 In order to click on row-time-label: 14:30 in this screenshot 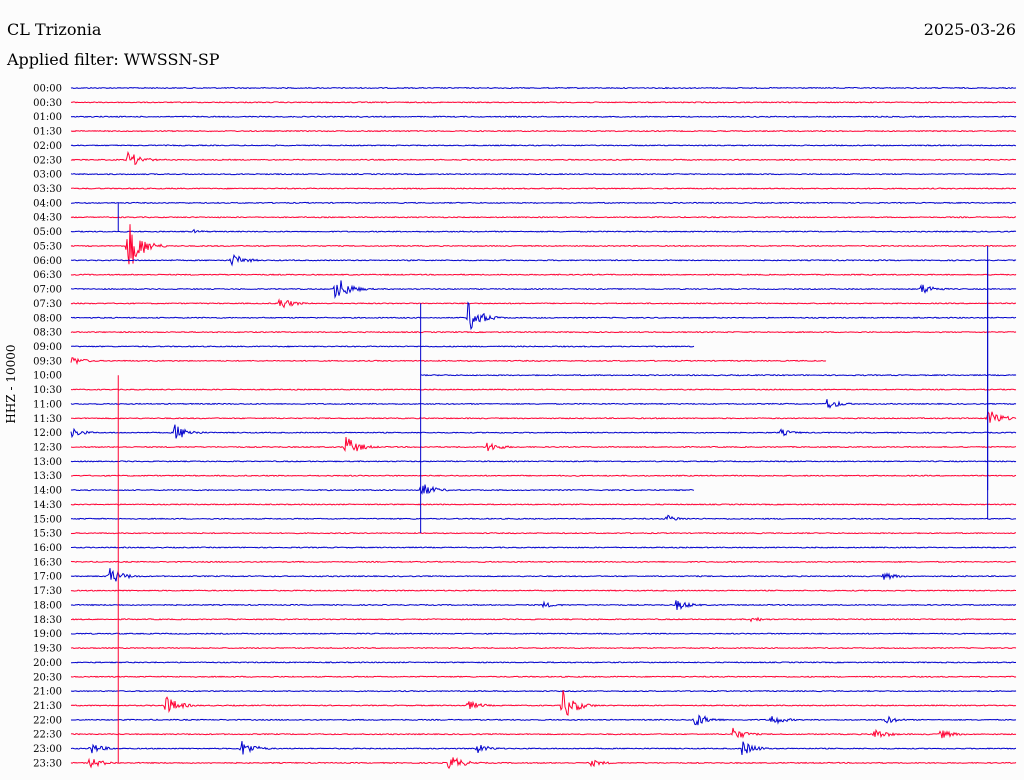, I will do `click(47, 505)`.